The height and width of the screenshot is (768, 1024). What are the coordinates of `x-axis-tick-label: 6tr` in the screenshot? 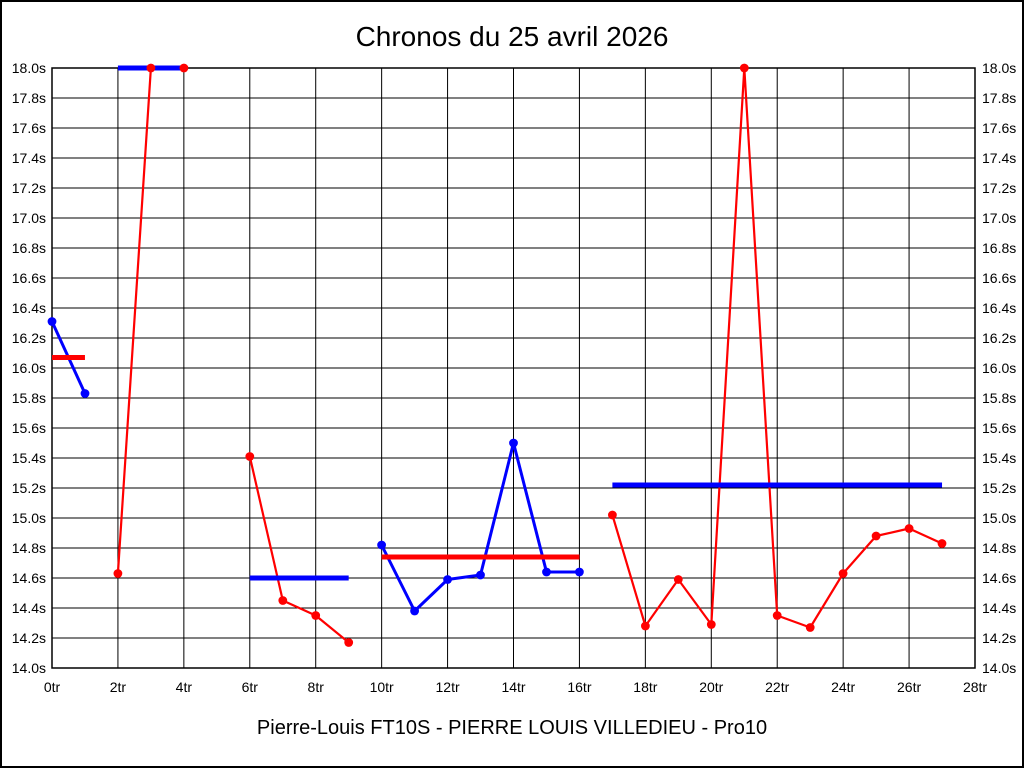 It's located at (250, 687).